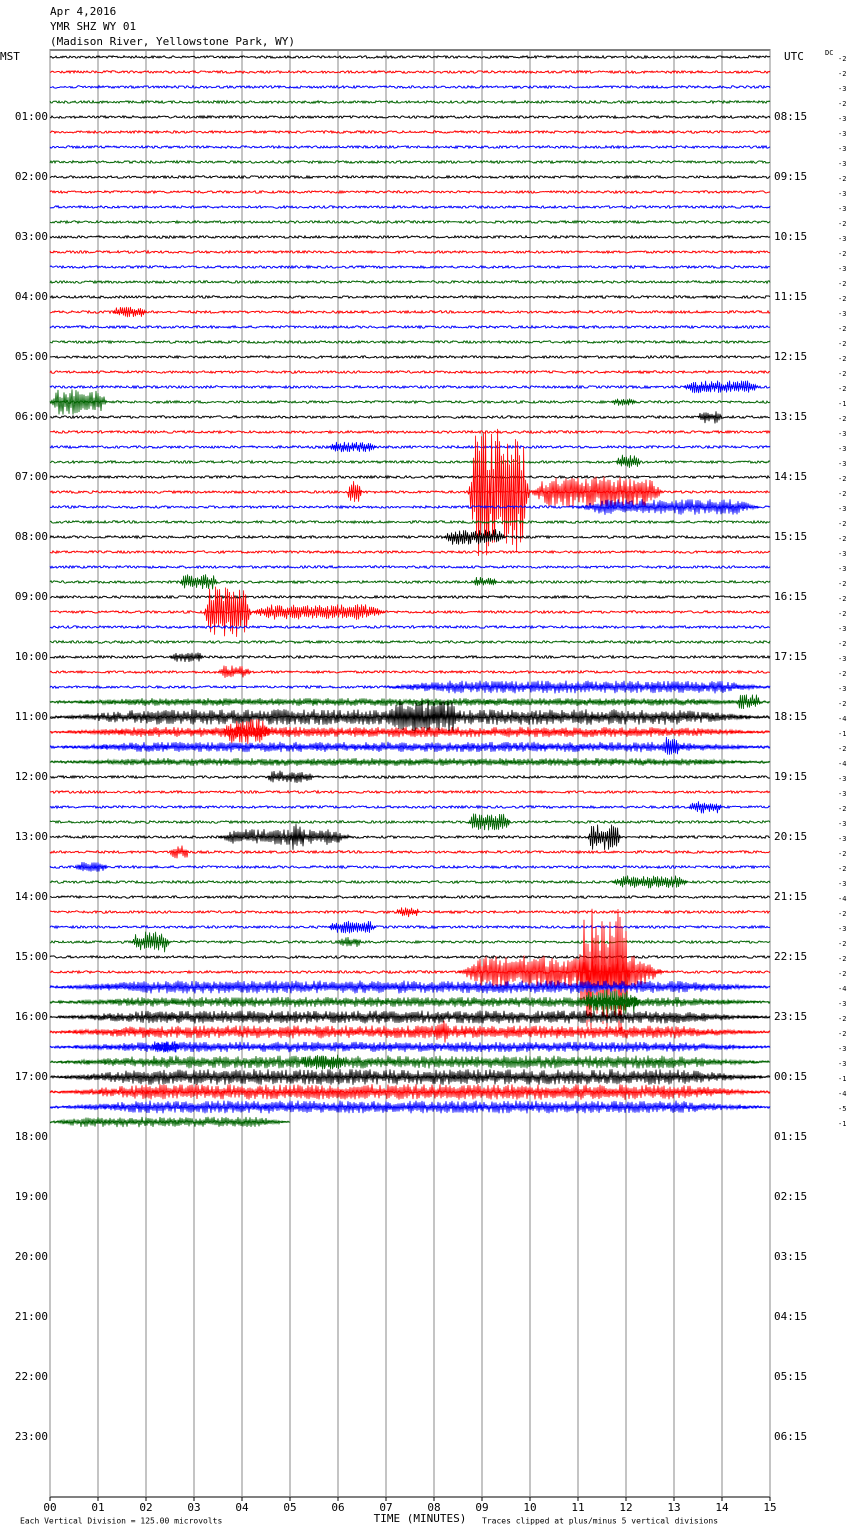 The image size is (850, 1534). I want to click on x-tick-label: 05, so click(289, 1507).